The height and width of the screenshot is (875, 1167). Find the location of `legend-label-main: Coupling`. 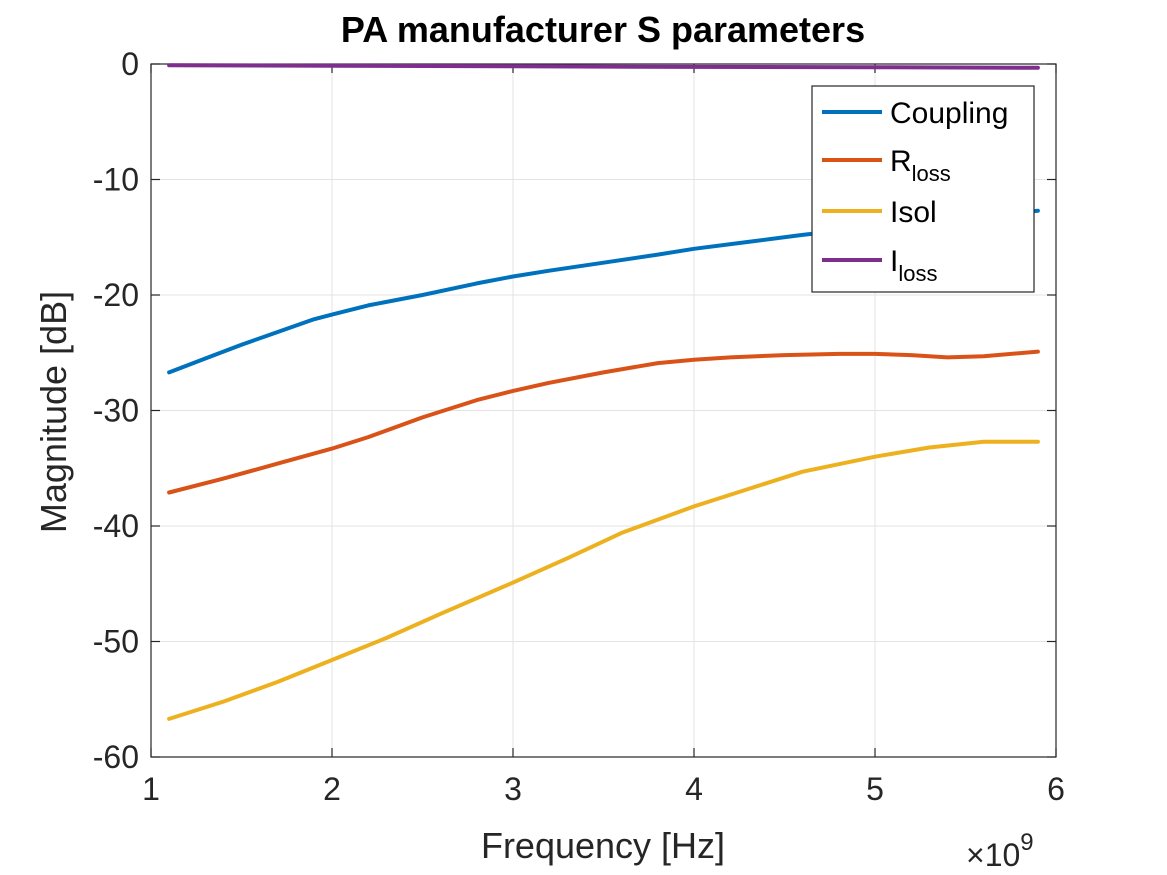

legend-label-main: Coupling is located at coordinates (949, 113).